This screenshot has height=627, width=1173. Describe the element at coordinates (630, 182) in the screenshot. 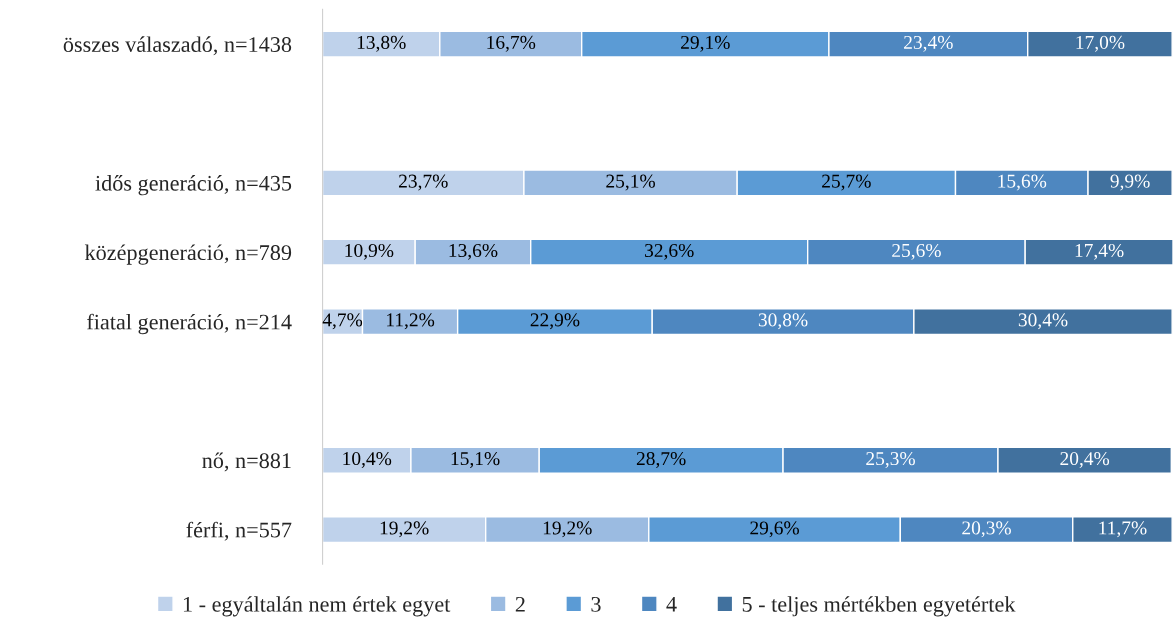

I see `data-label: 25,1%` at that location.